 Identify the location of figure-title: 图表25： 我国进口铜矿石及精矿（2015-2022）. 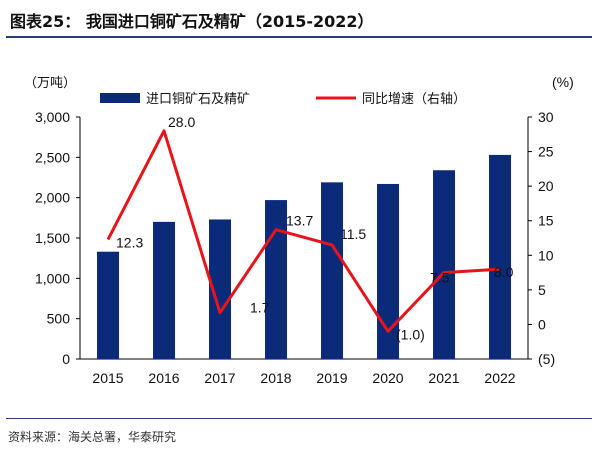
(192, 21).